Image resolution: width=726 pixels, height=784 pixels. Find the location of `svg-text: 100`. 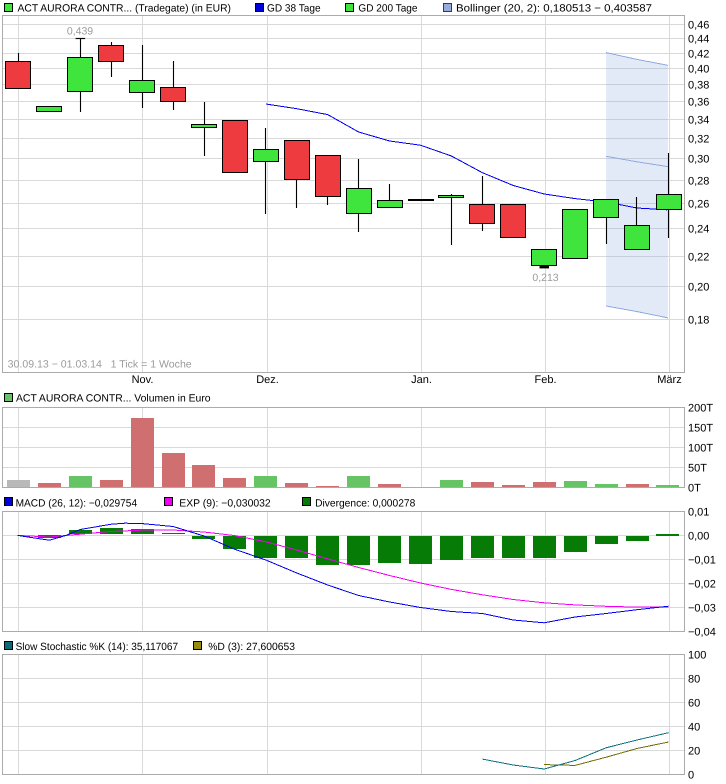

svg-text: 100 is located at coordinates (697, 656).